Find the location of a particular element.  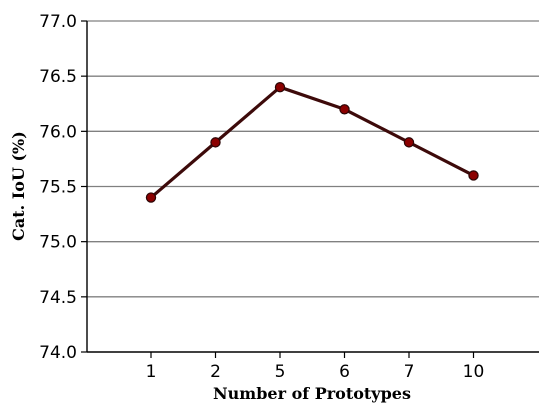

y-tick-label: 76.0 is located at coordinates (58, 132).